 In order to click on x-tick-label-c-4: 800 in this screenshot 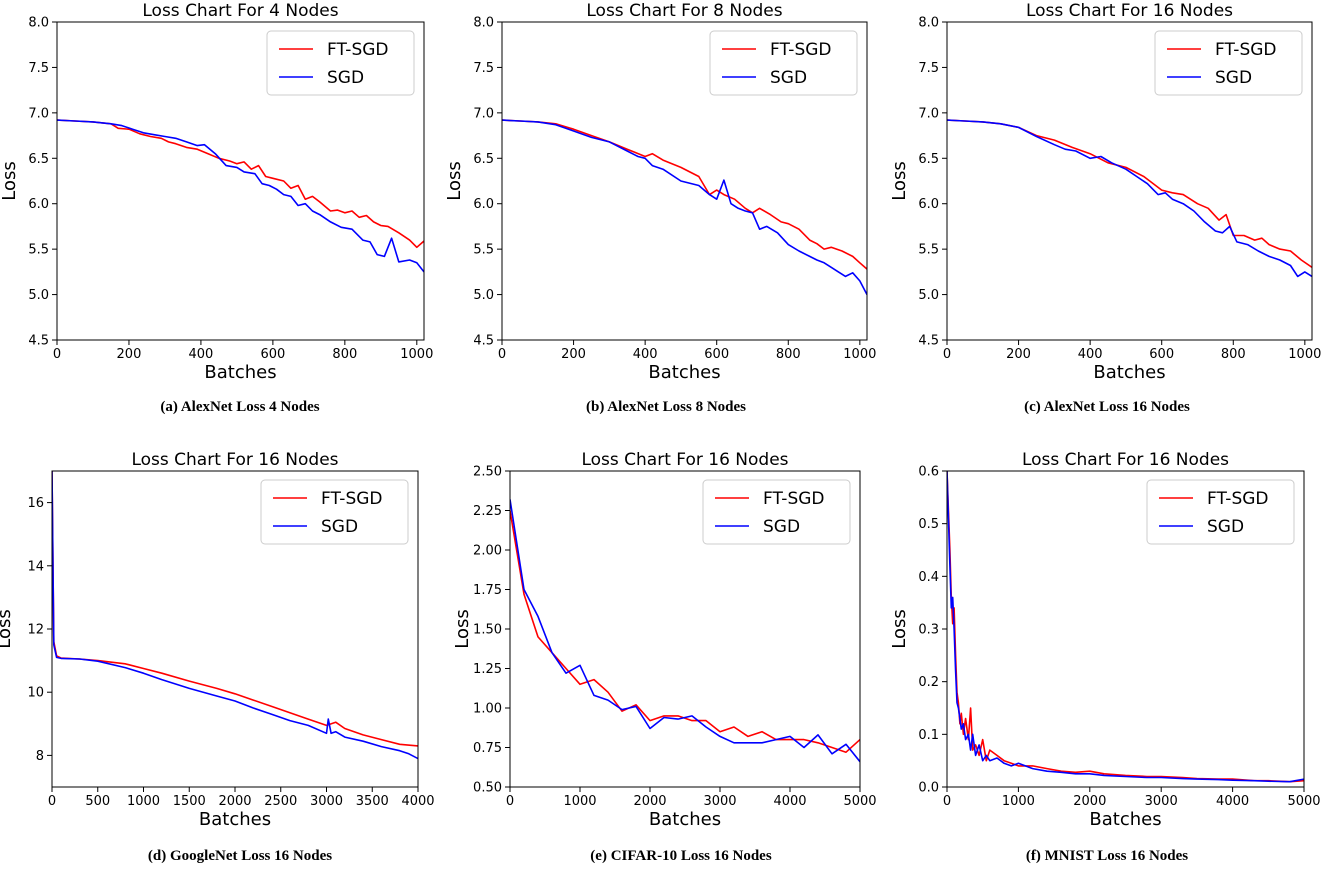, I will do `click(1233, 354)`.